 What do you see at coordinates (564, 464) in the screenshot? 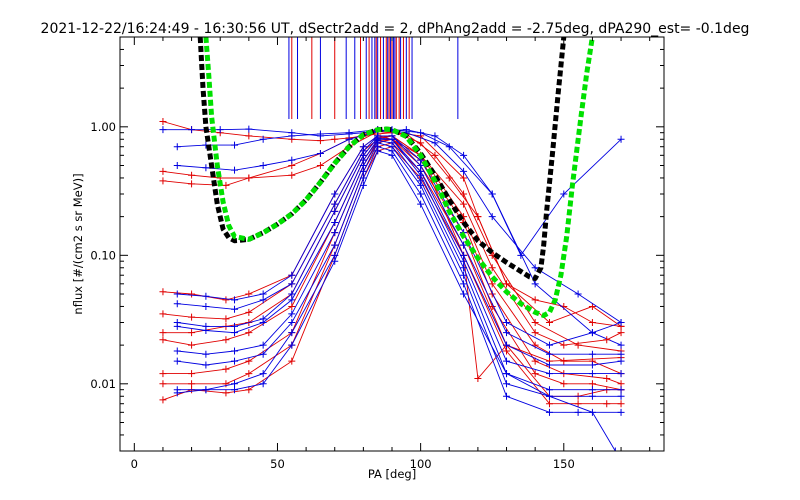
I see `x-tick-label: 150` at bounding box center [564, 464].